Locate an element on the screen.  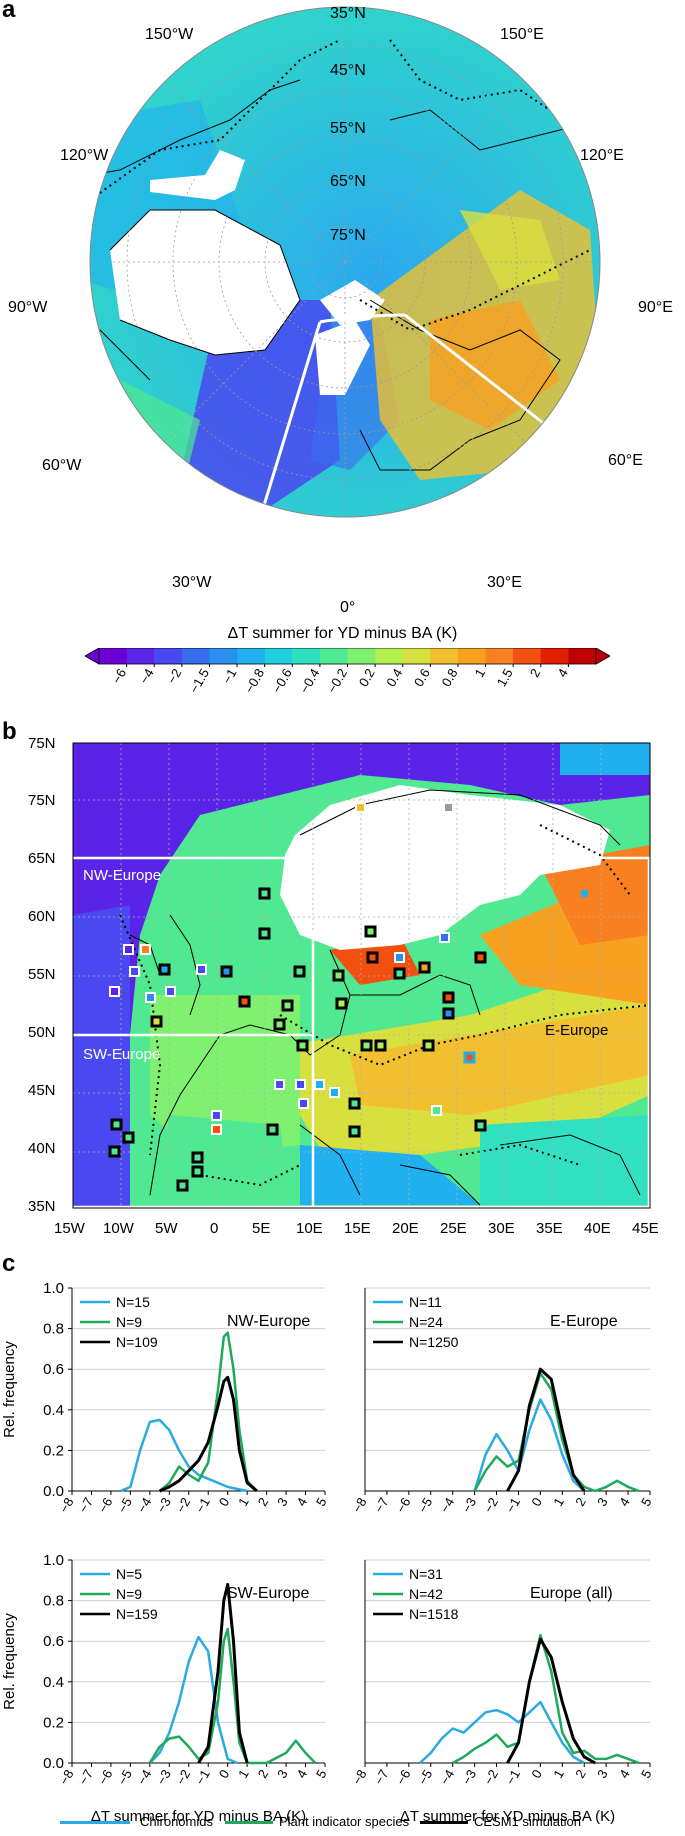
label-45n: 45°N is located at coordinates (348, 70).